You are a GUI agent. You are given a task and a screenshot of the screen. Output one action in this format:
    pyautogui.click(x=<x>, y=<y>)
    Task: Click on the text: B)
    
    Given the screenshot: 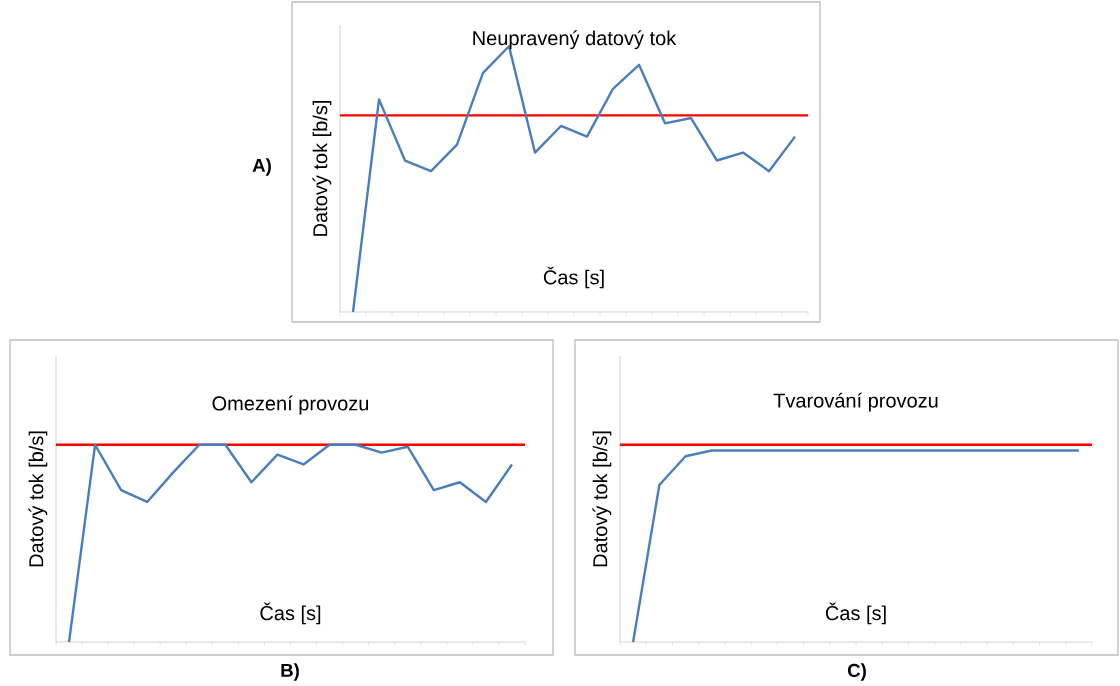 What is the action you would take?
    pyautogui.click(x=290, y=672)
    